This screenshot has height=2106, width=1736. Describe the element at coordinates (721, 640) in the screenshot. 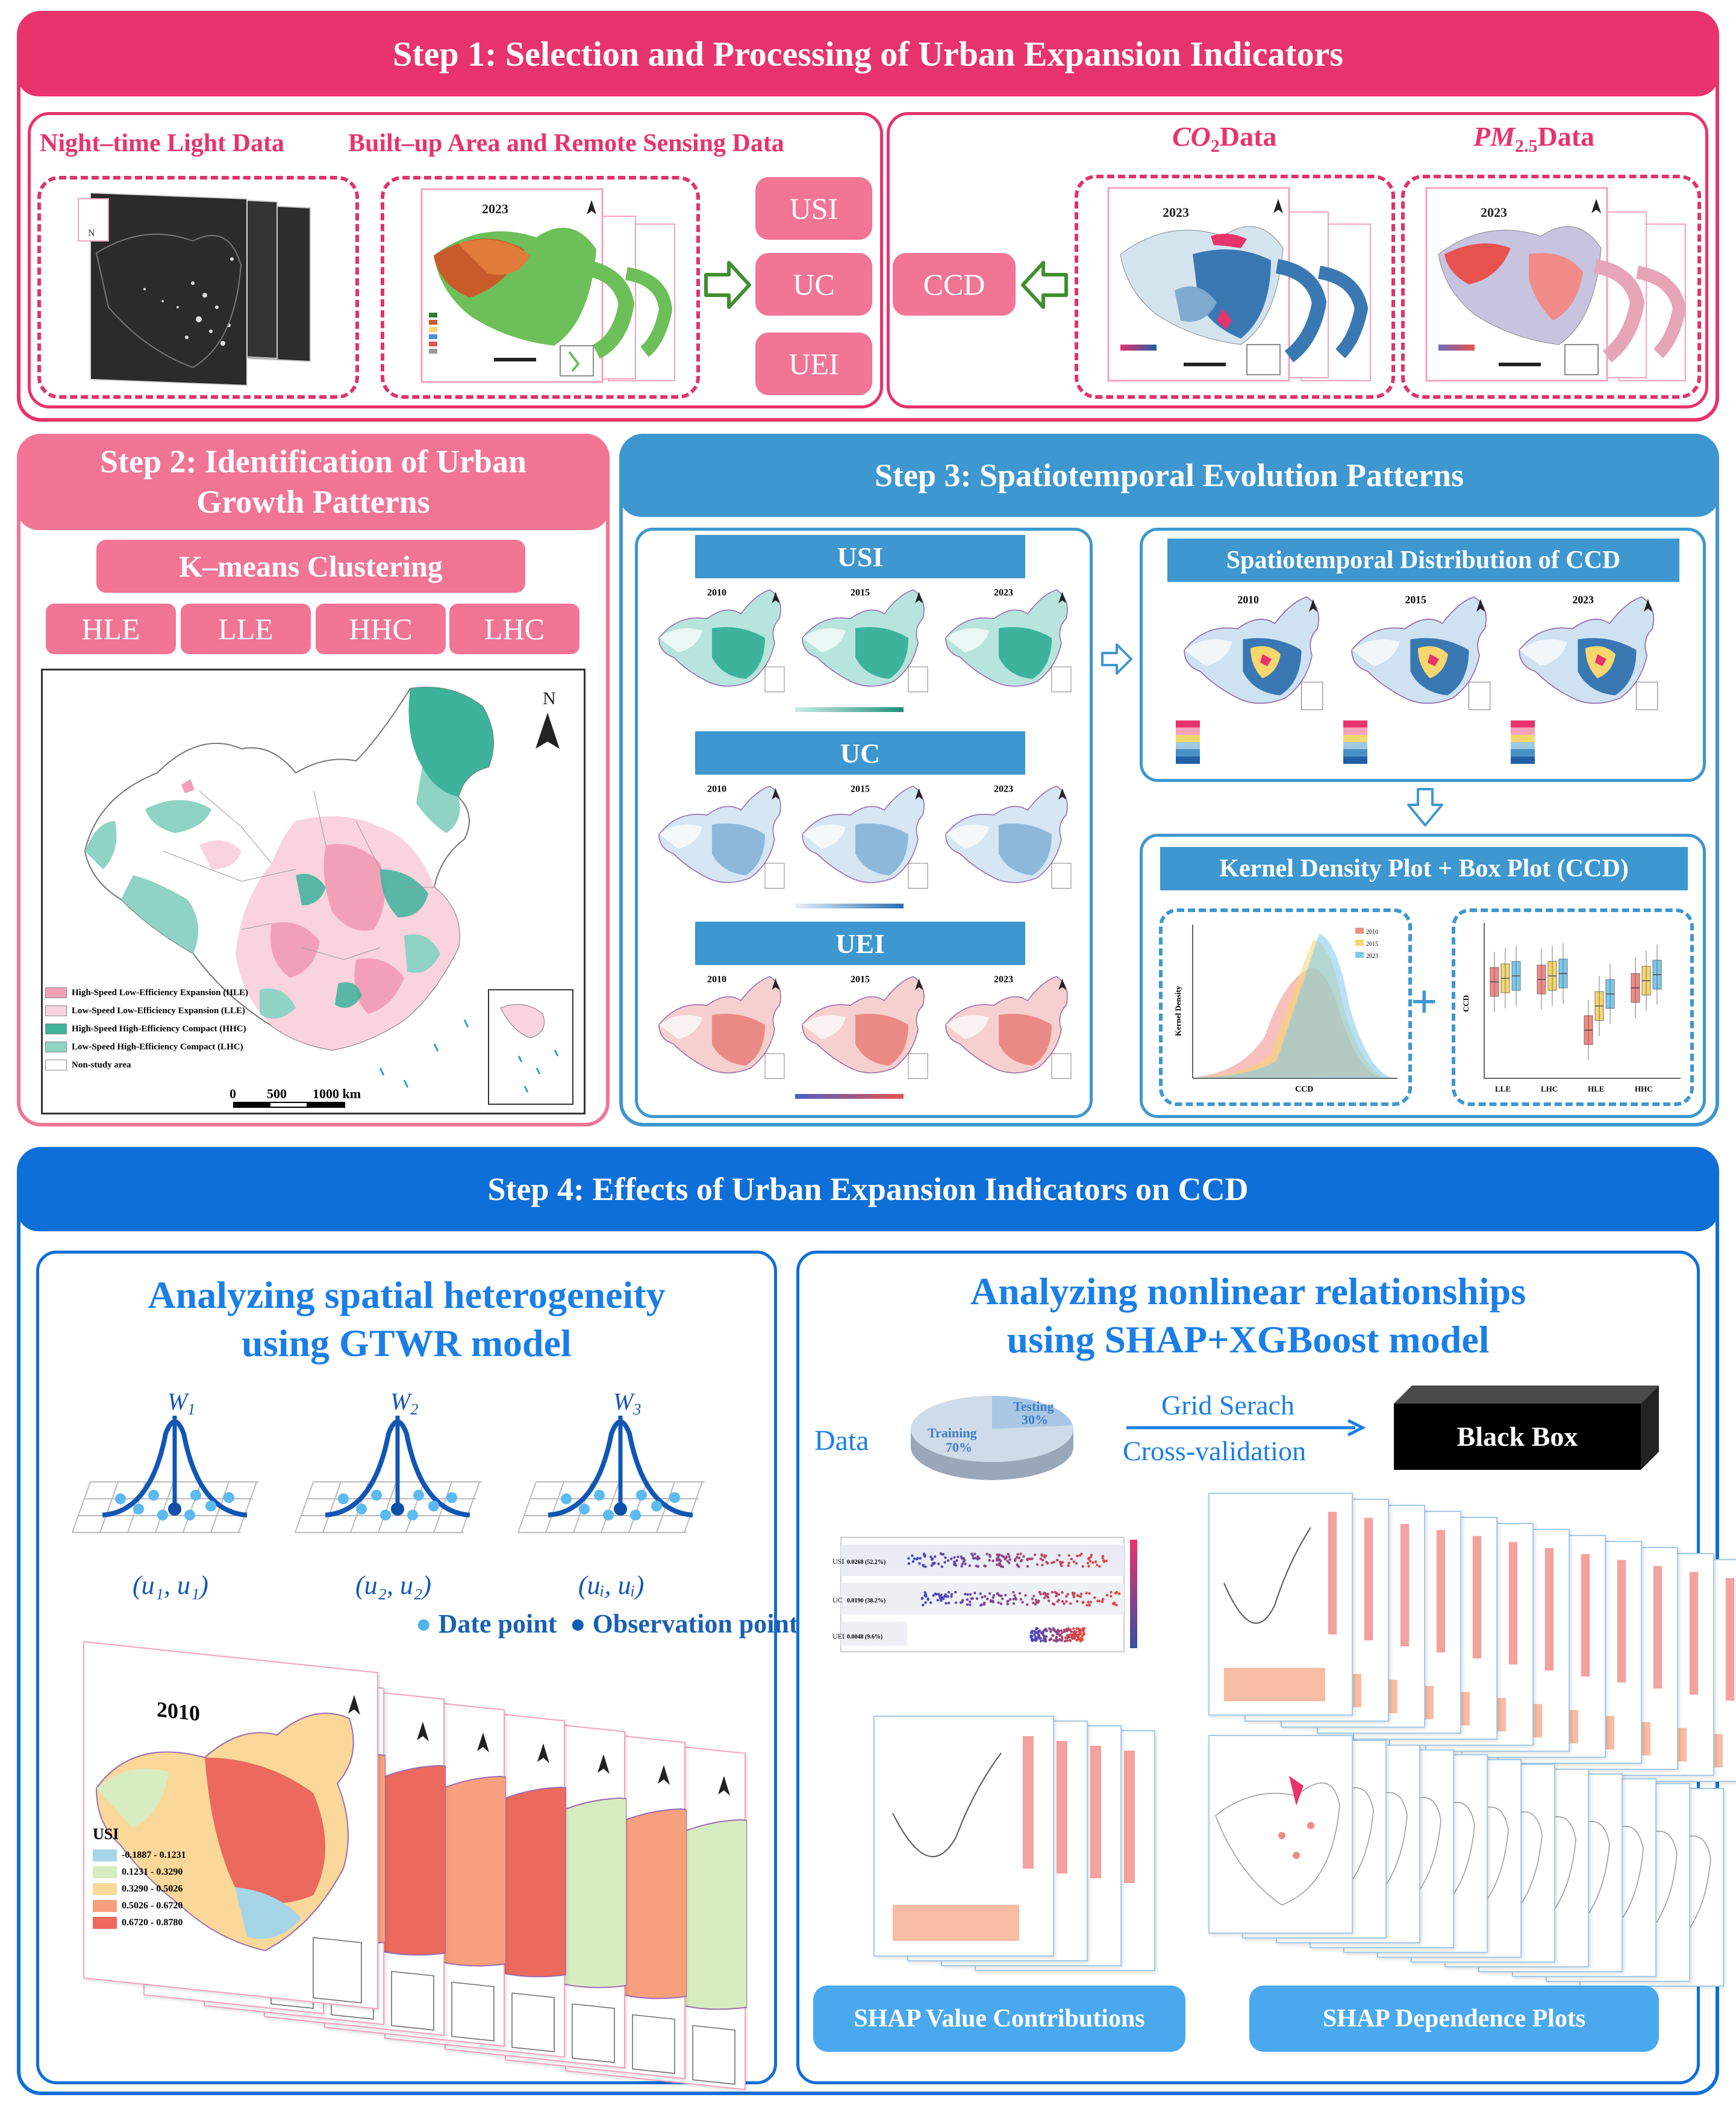

I see `usi-map-0: 2010` at that location.